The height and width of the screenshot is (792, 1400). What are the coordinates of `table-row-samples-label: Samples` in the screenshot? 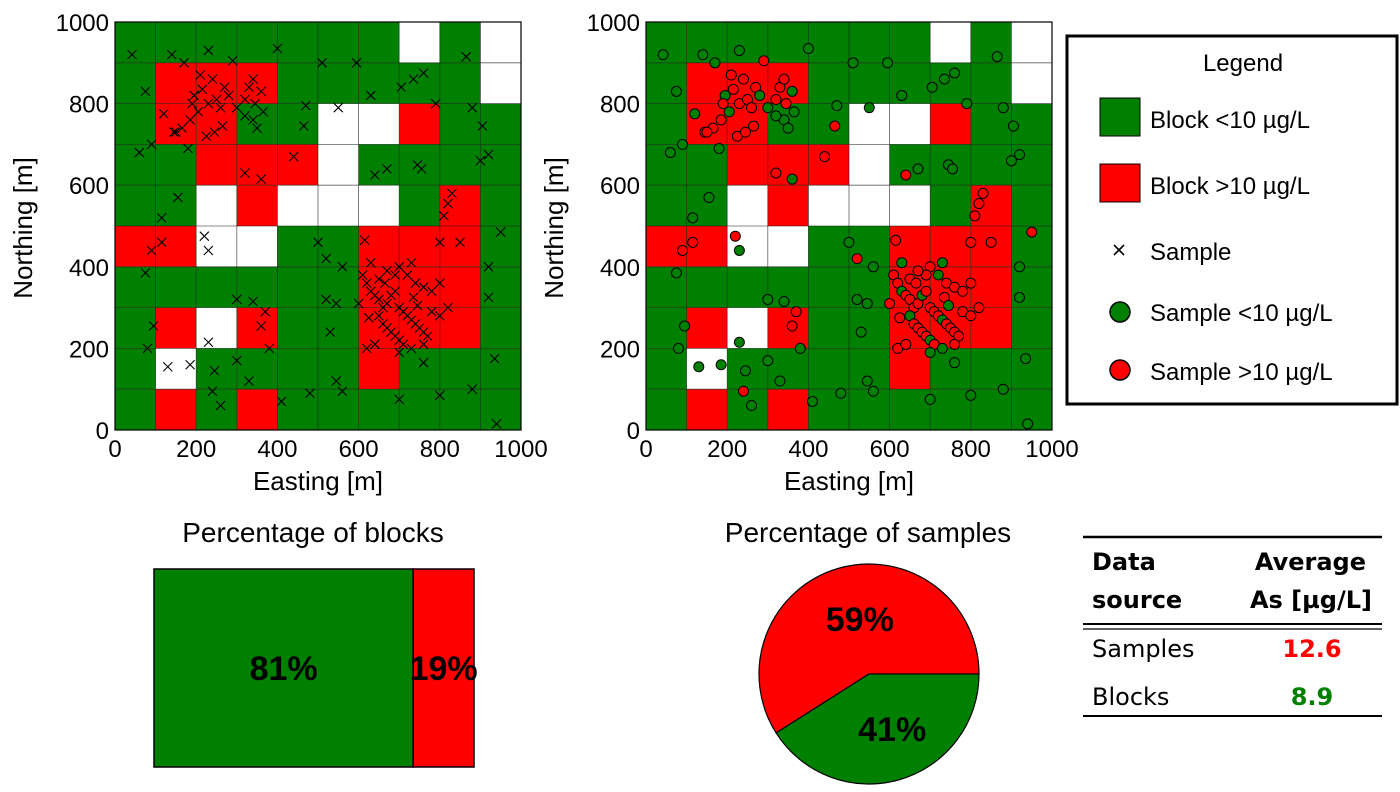 It's located at (1143, 649).